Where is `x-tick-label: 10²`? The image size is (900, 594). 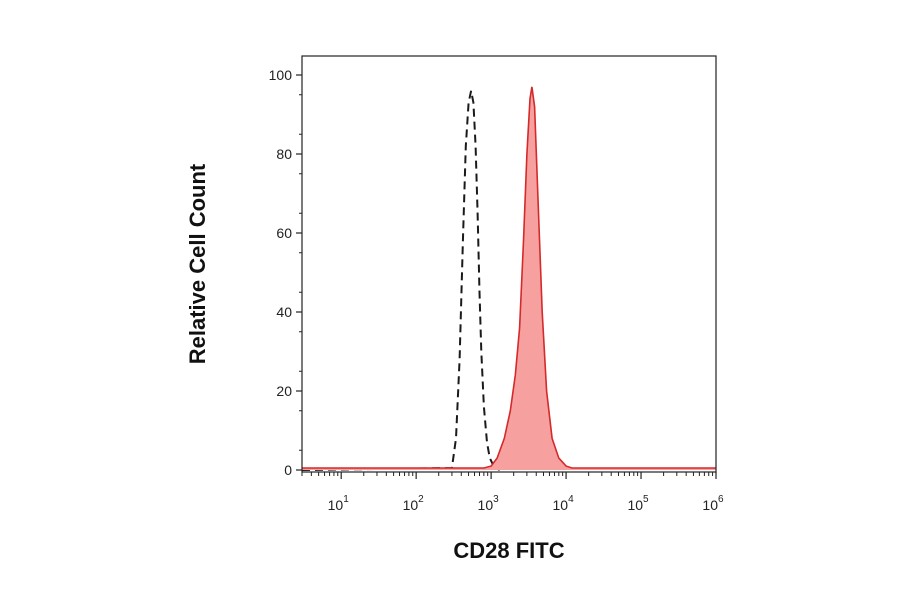 x-tick-label: 10² is located at coordinates (414, 503).